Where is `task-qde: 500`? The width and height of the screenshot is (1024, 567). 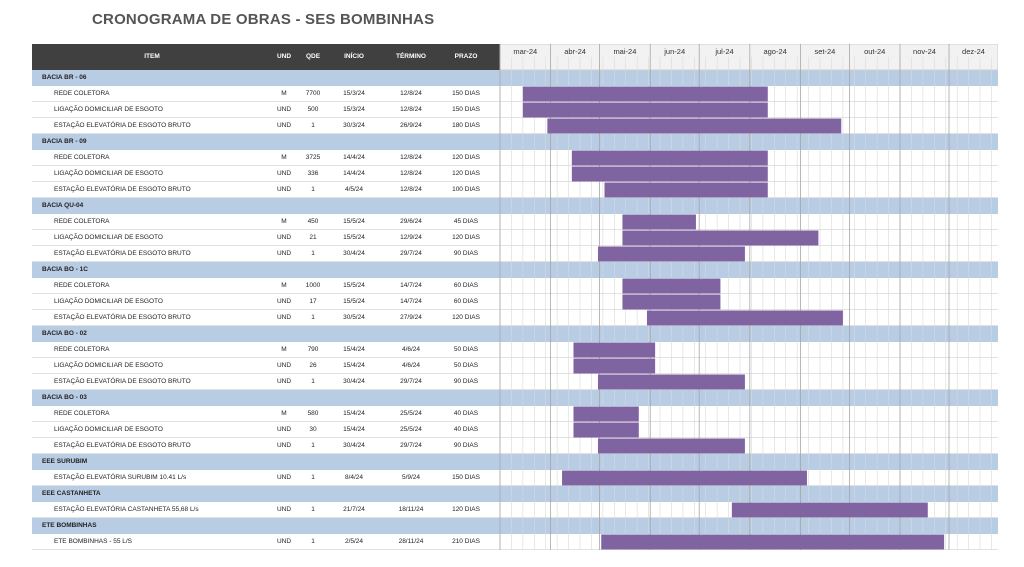
task-qde: 500 is located at coordinates (313, 109).